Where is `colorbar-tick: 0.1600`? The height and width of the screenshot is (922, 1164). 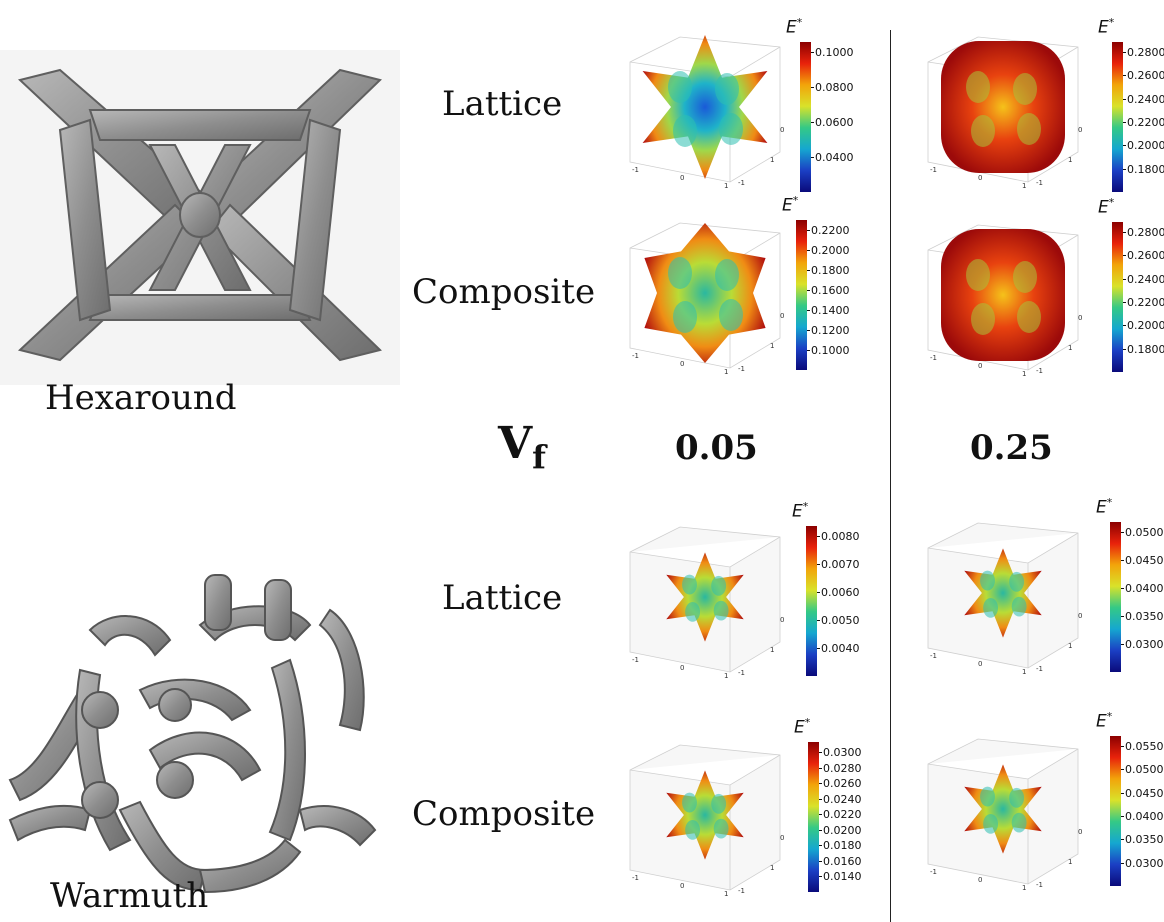
colorbar-tick: 0.1600 is located at coordinates (828, 290).